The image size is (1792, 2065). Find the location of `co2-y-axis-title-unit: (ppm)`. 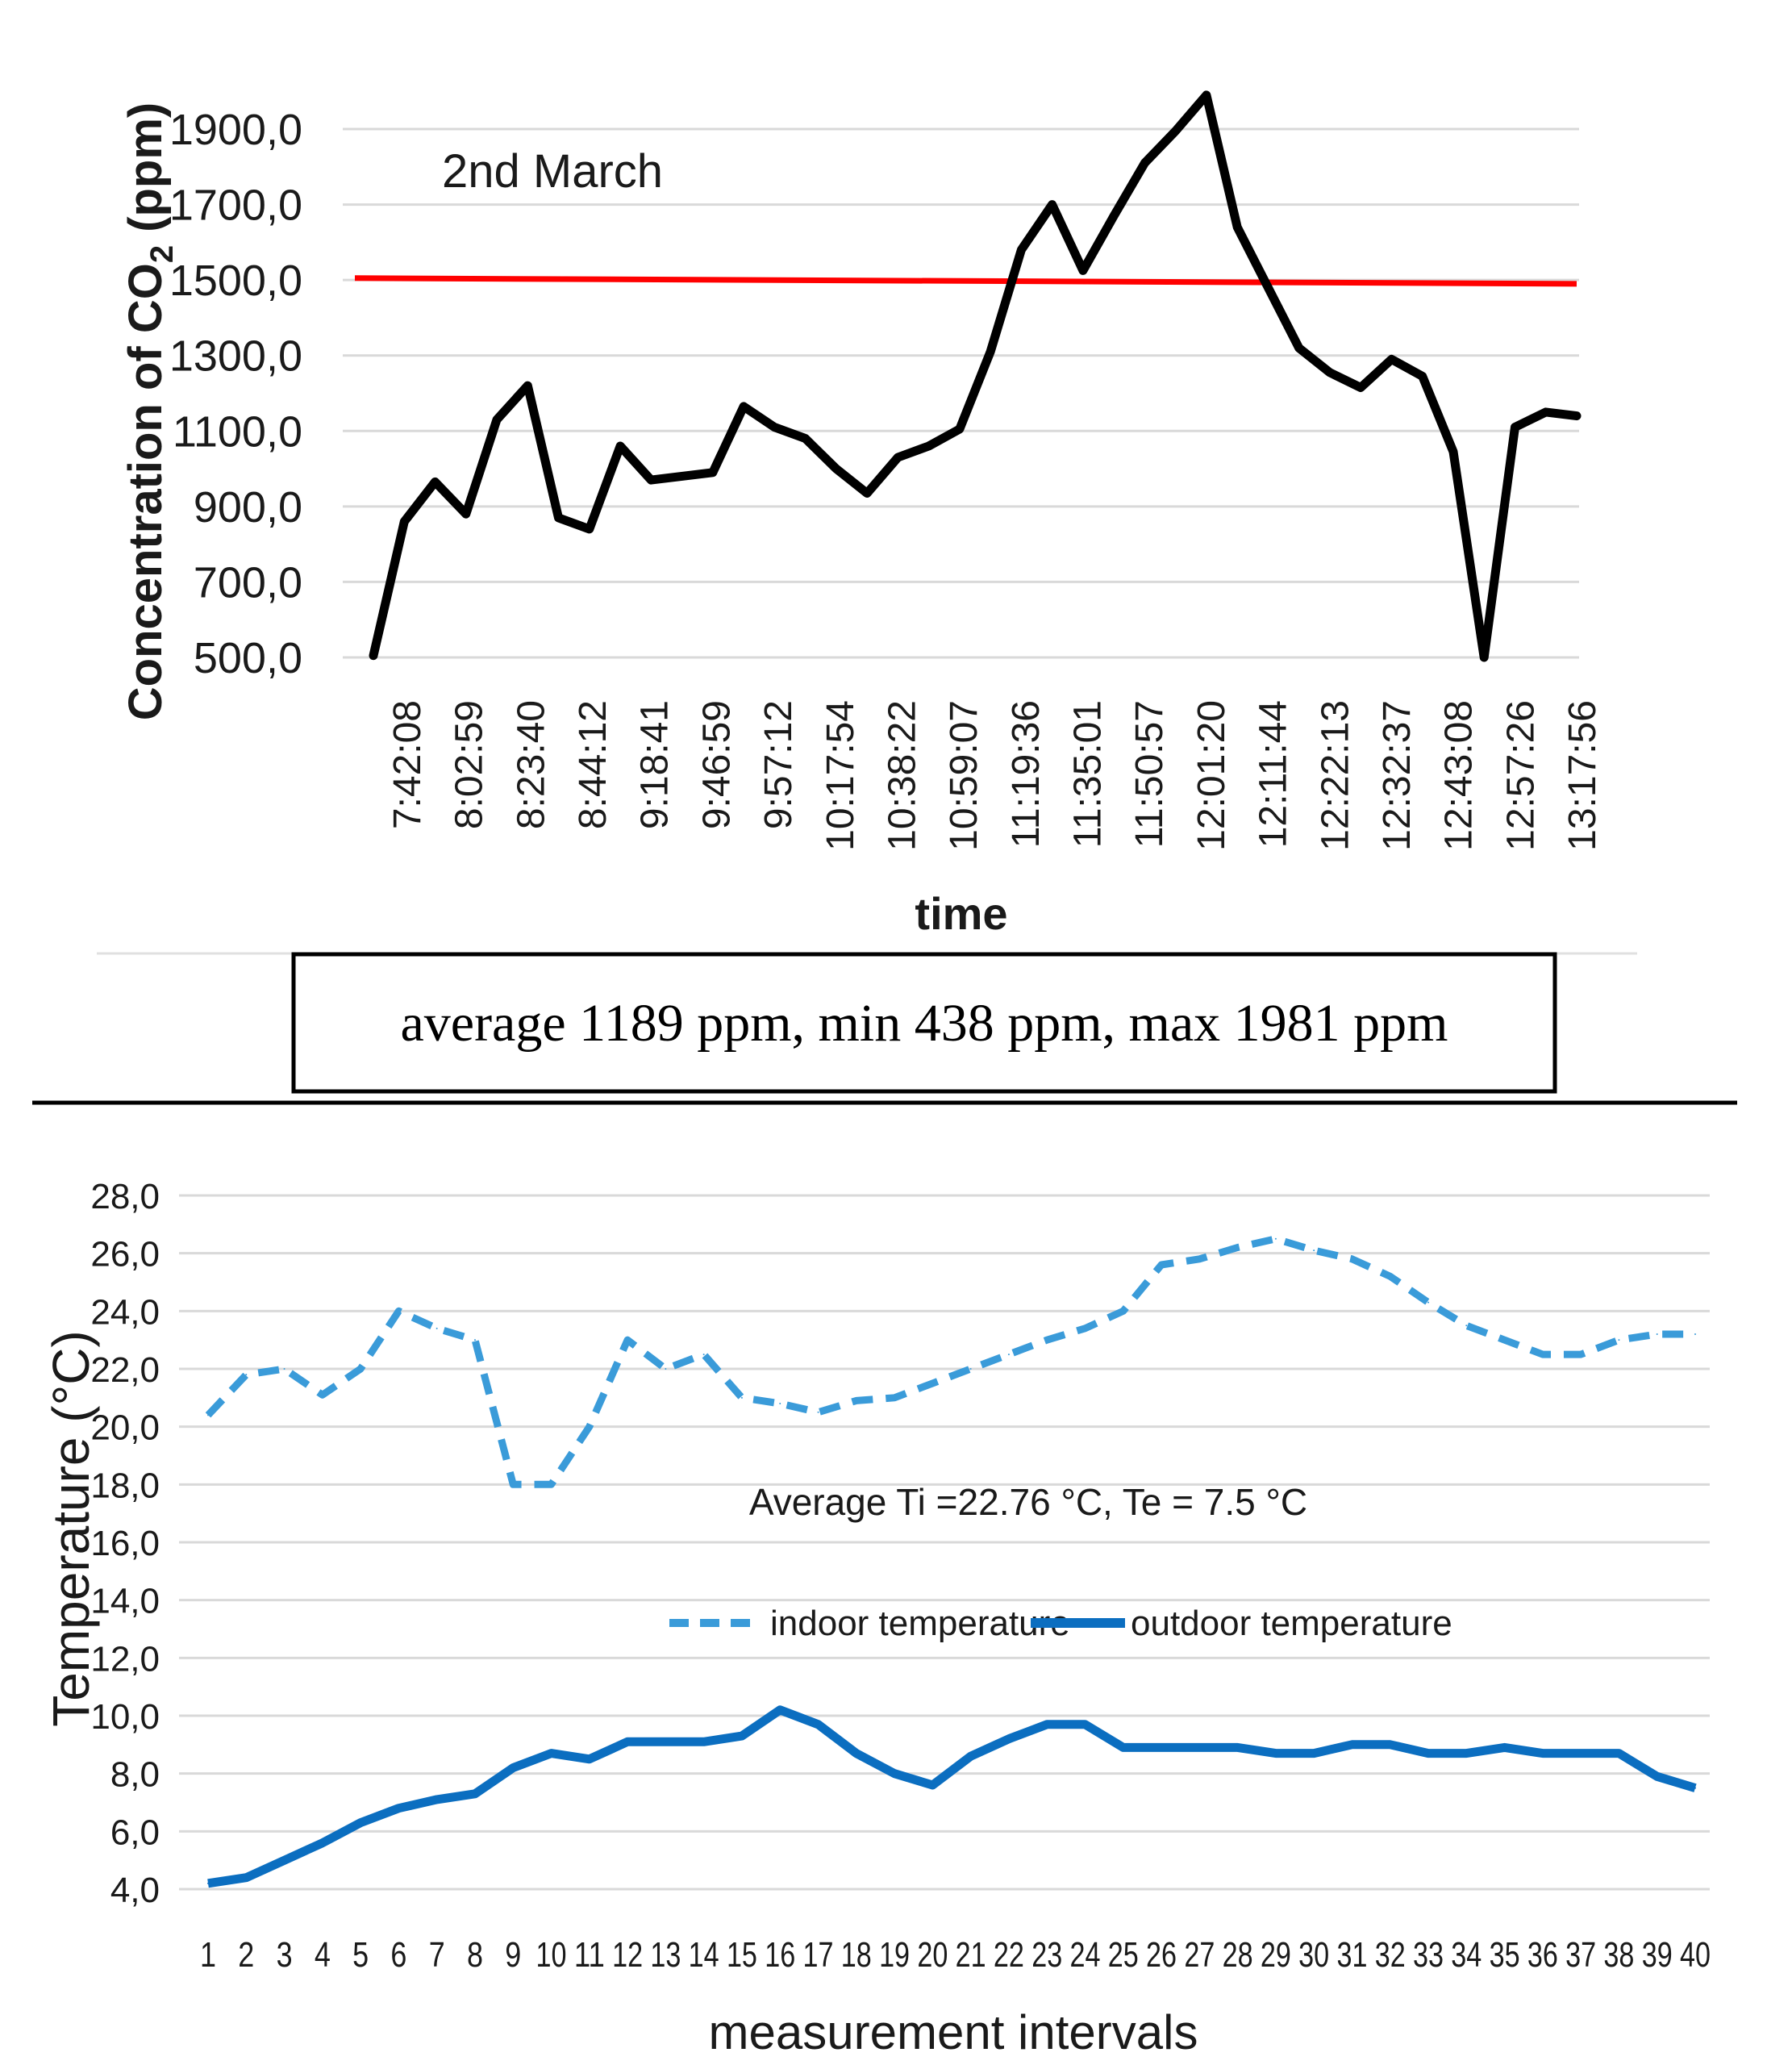

co2-y-axis-title-unit: (ppm) is located at coordinates (145, 173).